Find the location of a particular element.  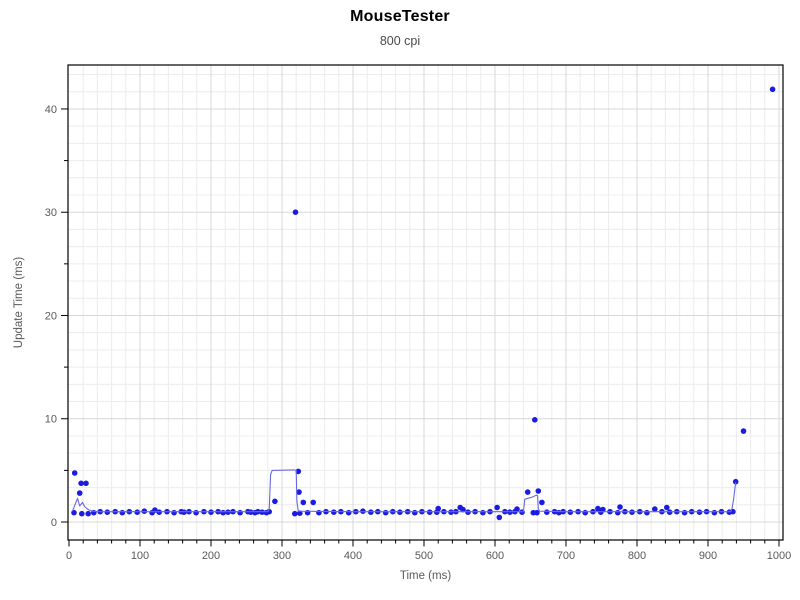

y-tick-label: 20 is located at coordinates (51, 316).